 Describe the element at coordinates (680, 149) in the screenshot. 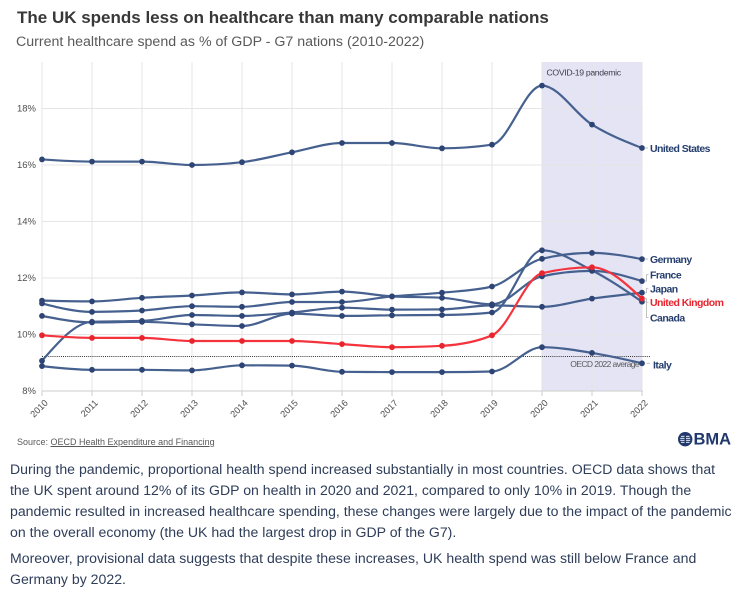

I see `svg-text: United States` at that location.